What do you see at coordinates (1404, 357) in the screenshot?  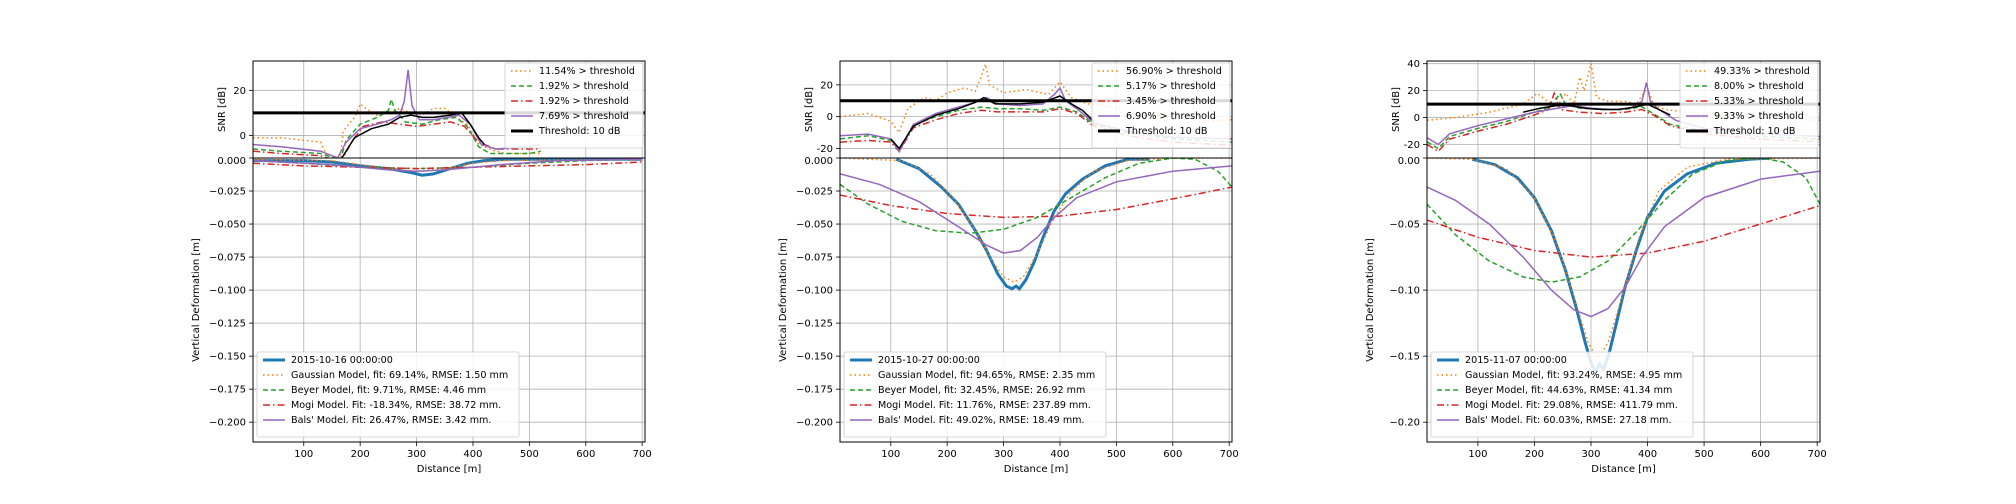 I see `deformation-y-tick-label: −0.15` at bounding box center [1404, 357].